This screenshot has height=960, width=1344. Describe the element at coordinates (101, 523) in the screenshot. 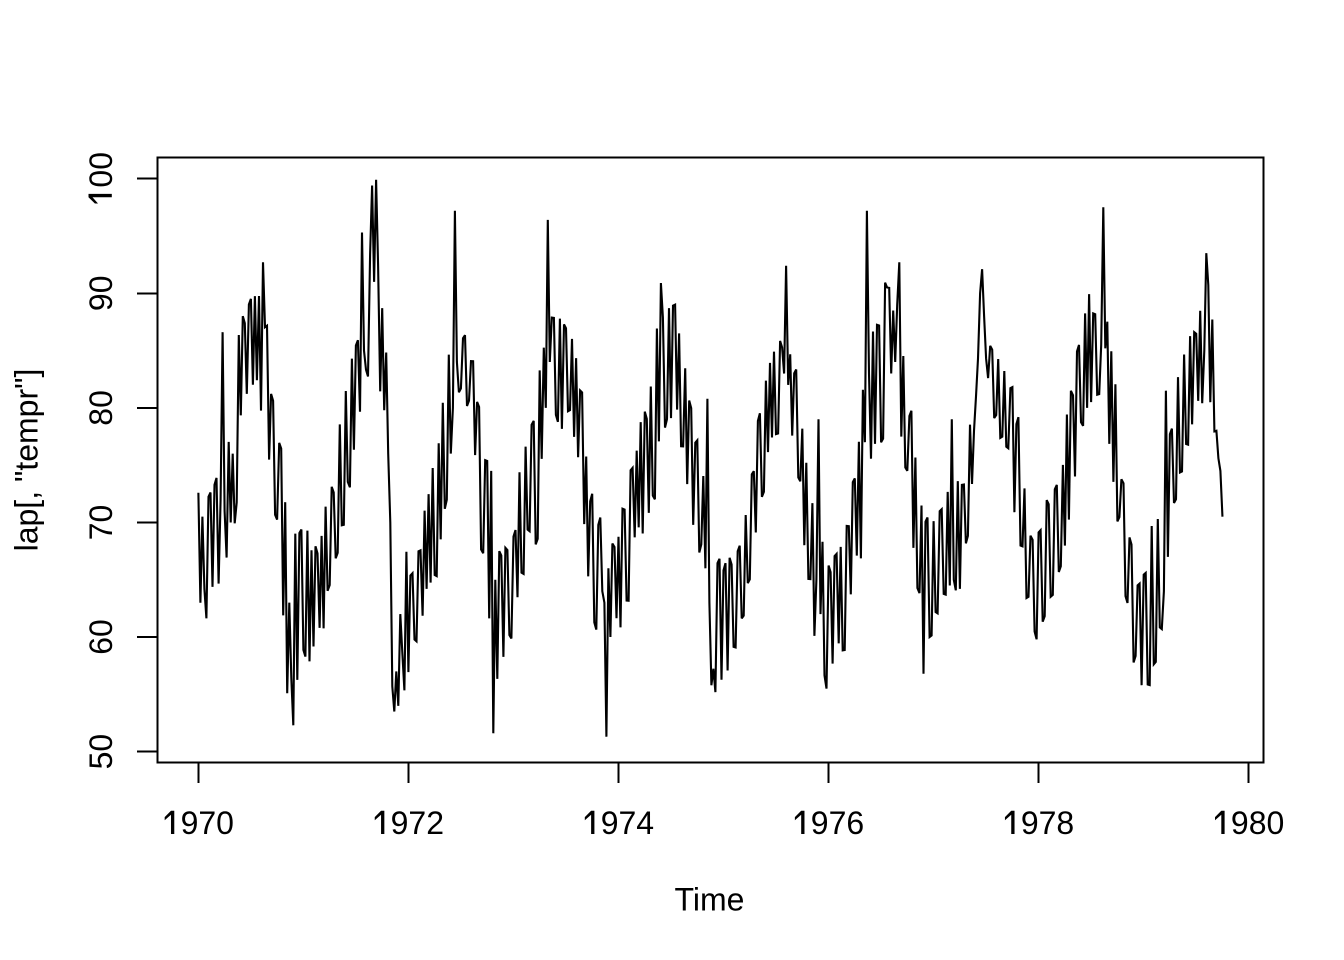

I see `svg-text: 70` at that location.